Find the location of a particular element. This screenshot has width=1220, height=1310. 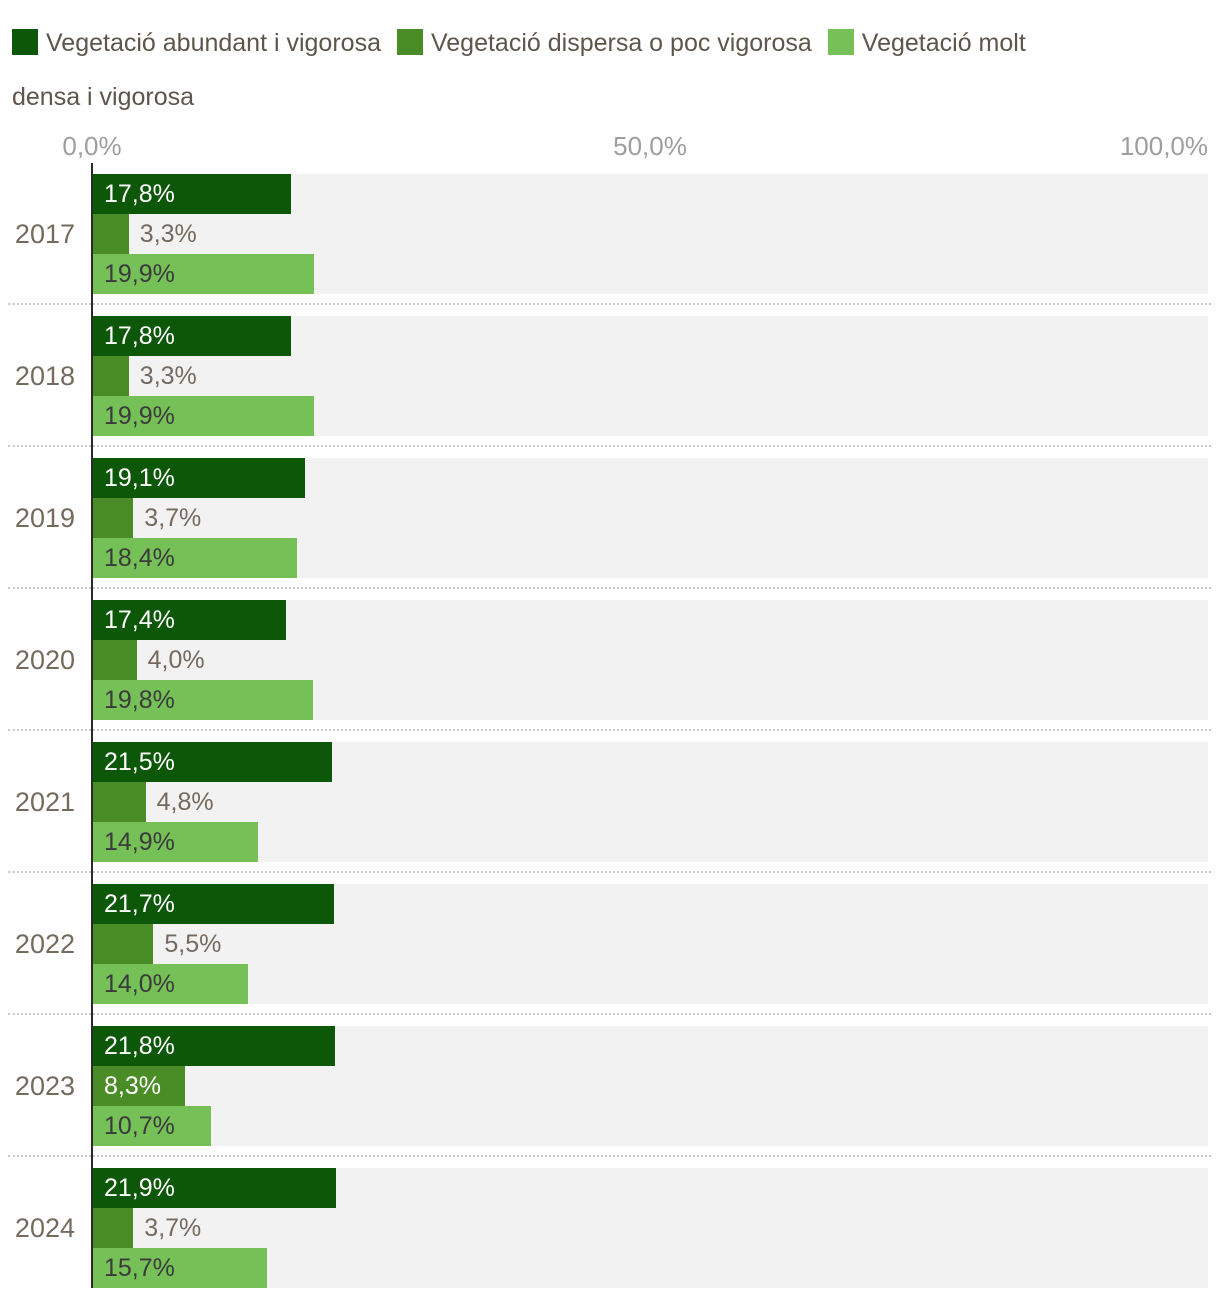

year-group-2020: 2020 17,4% 4,0% 19,8% is located at coordinates (610, 671).